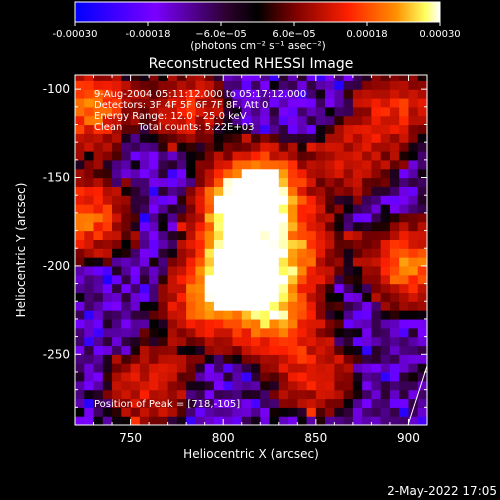 The image size is (500, 500). What do you see at coordinates (148, 34) in the screenshot?
I see `colorbar-tick-label: -0.00018` at bounding box center [148, 34].